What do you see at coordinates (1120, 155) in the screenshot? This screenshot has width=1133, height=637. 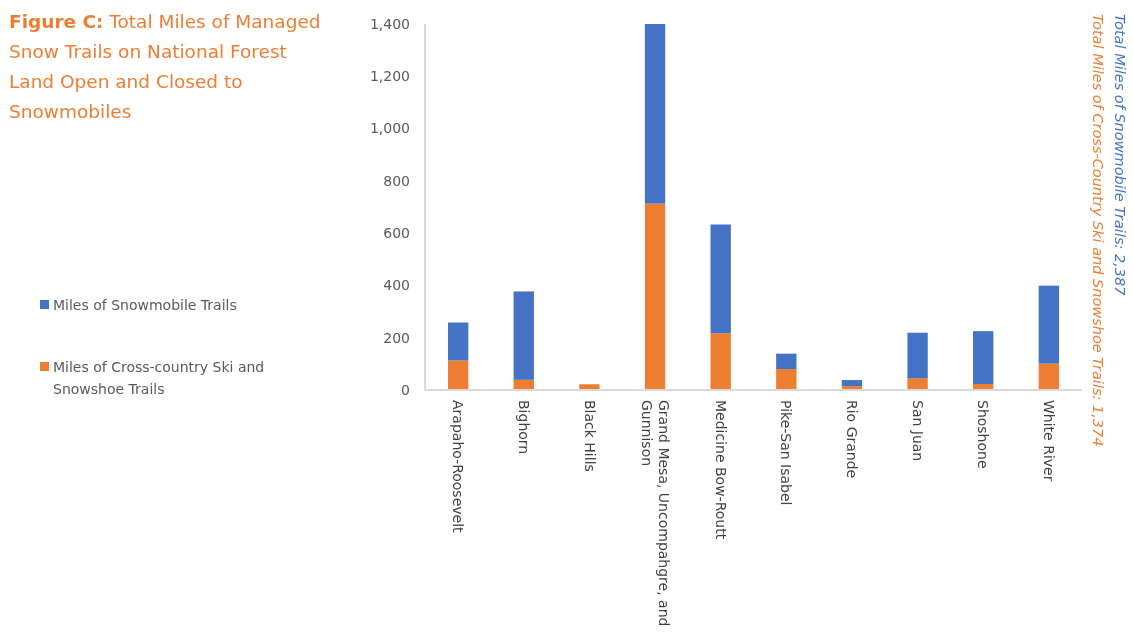 I see `text: Total Miles of Snowmobile Trails: 2,387` at bounding box center [1120, 155].